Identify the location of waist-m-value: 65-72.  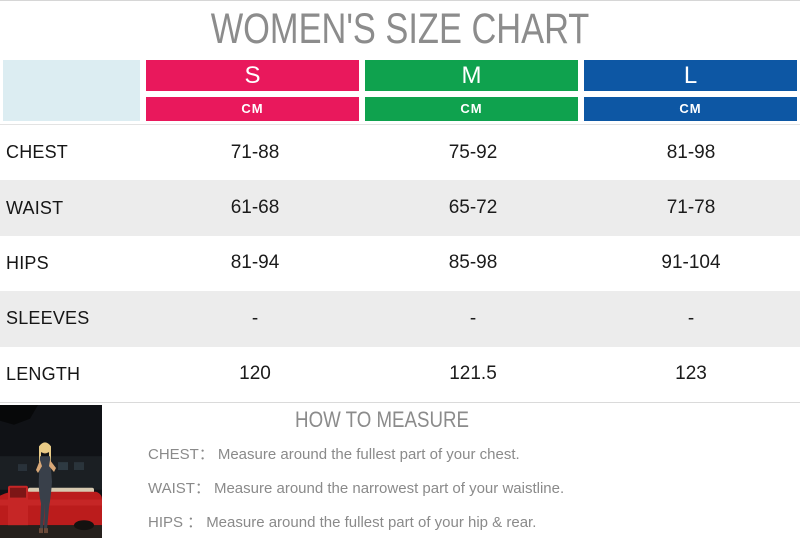
(473, 208).